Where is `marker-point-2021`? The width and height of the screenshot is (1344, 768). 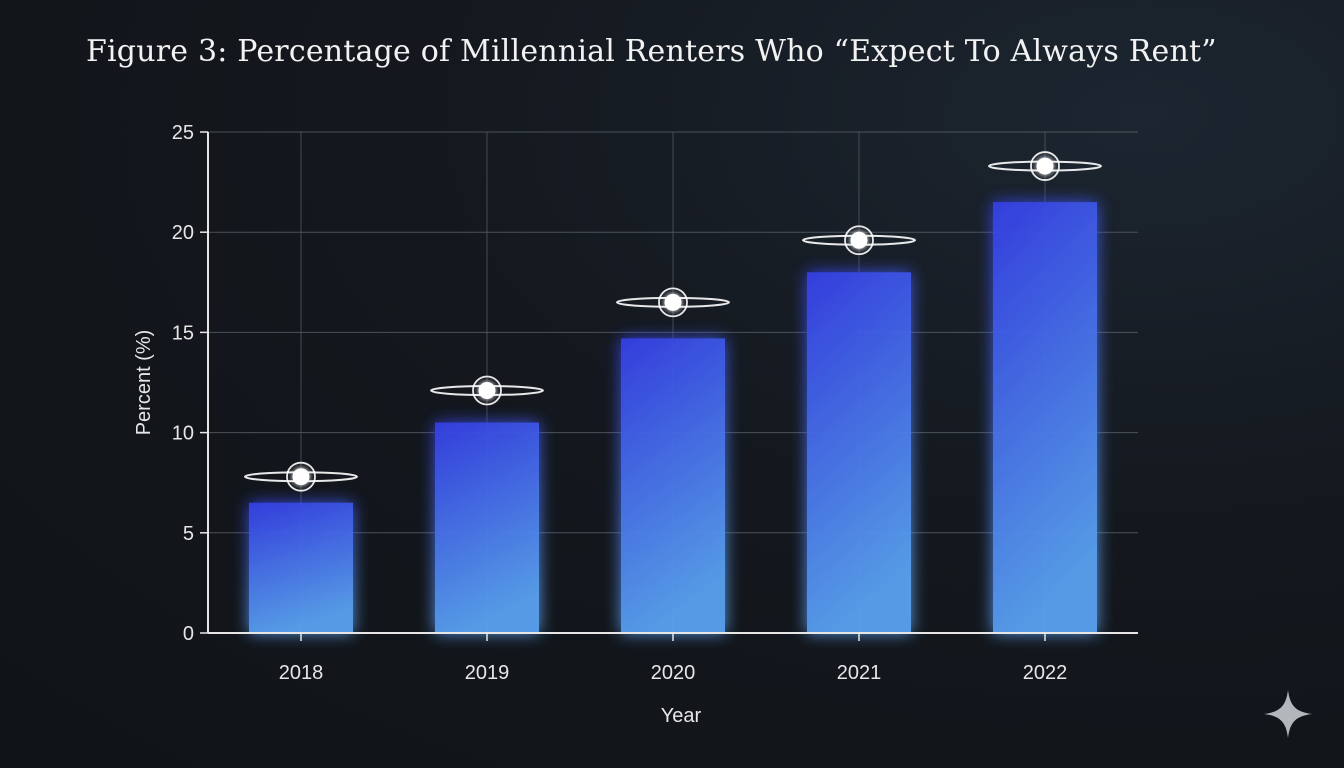 marker-point-2021 is located at coordinates (859, 240).